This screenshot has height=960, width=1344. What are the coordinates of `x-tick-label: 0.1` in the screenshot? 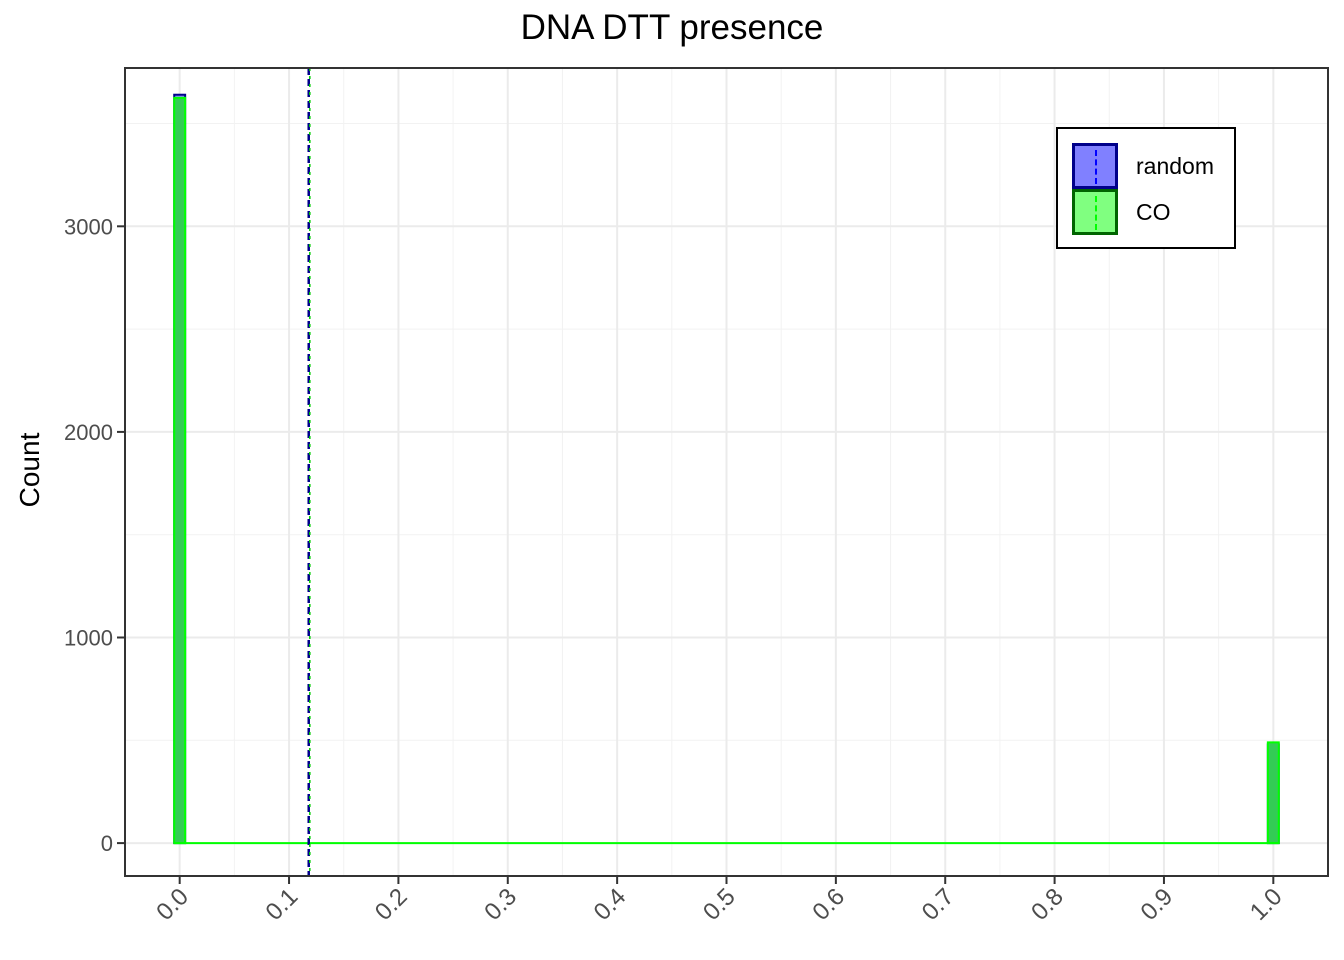 It's located at (282, 904).